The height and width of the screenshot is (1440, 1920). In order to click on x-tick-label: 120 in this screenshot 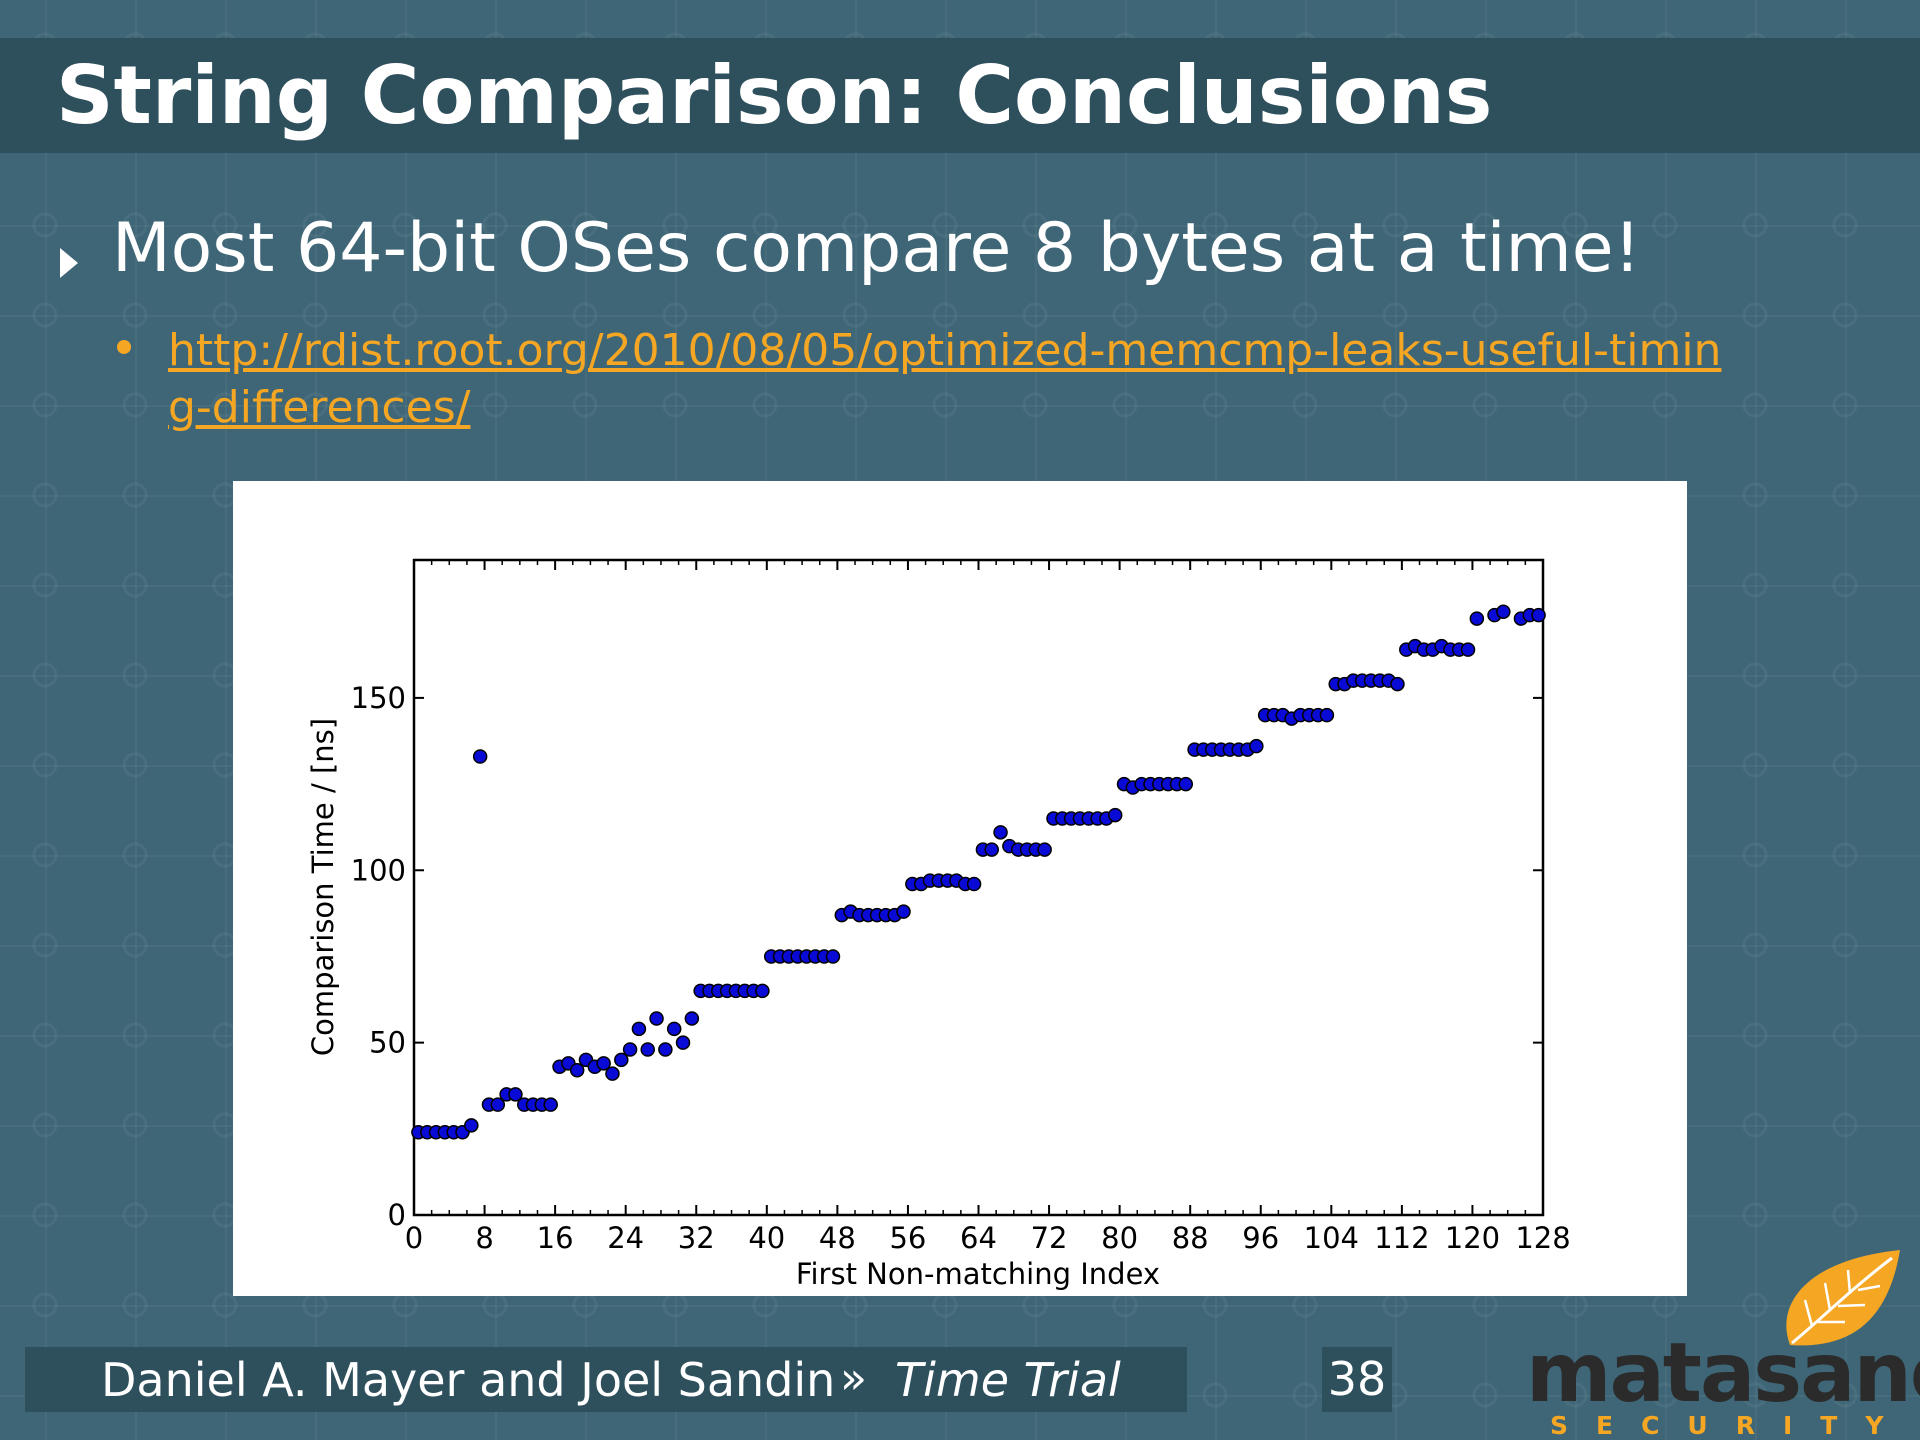, I will do `click(1472, 1238)`.